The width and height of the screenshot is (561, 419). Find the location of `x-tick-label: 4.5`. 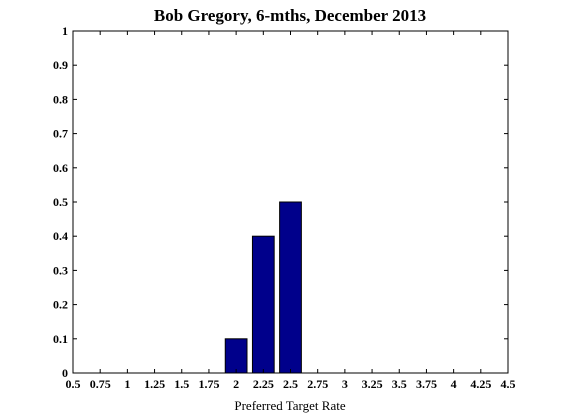

x-tick-label: 4.5 is located at coordinates (508, 384).